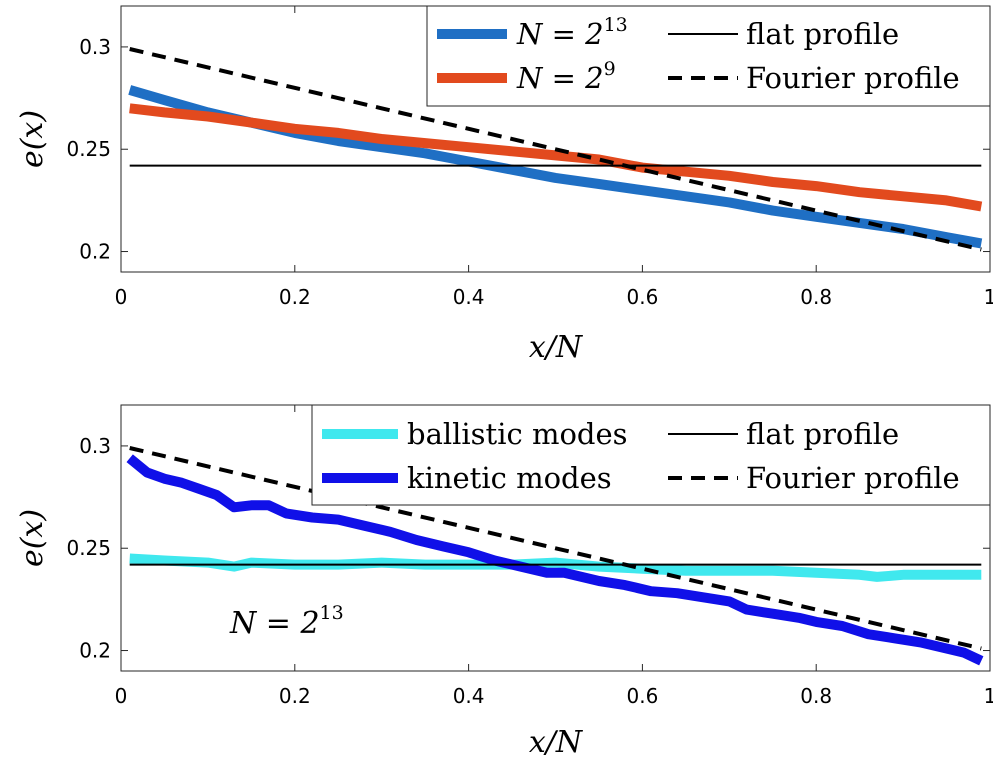 Image resolution: width=993 pixels, height=760 pixels. I want to click on legend-entry: kinetic modes, so click(509, 478).